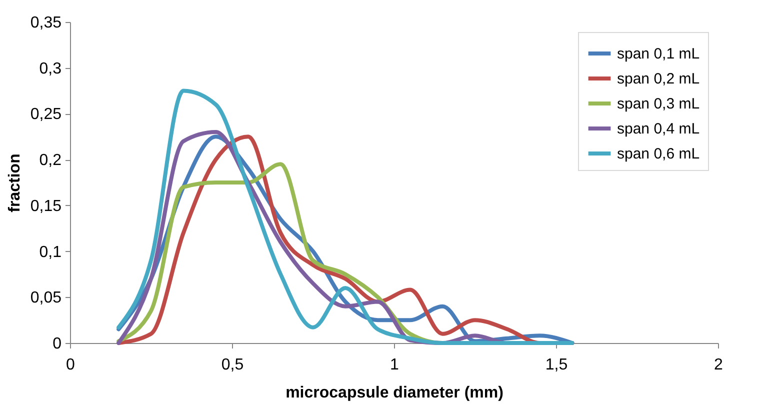  What do you see at coordinates (46, 206) in the screenshot?
I see `y-tick-label: 0,15` at bounding box center [46, 206].